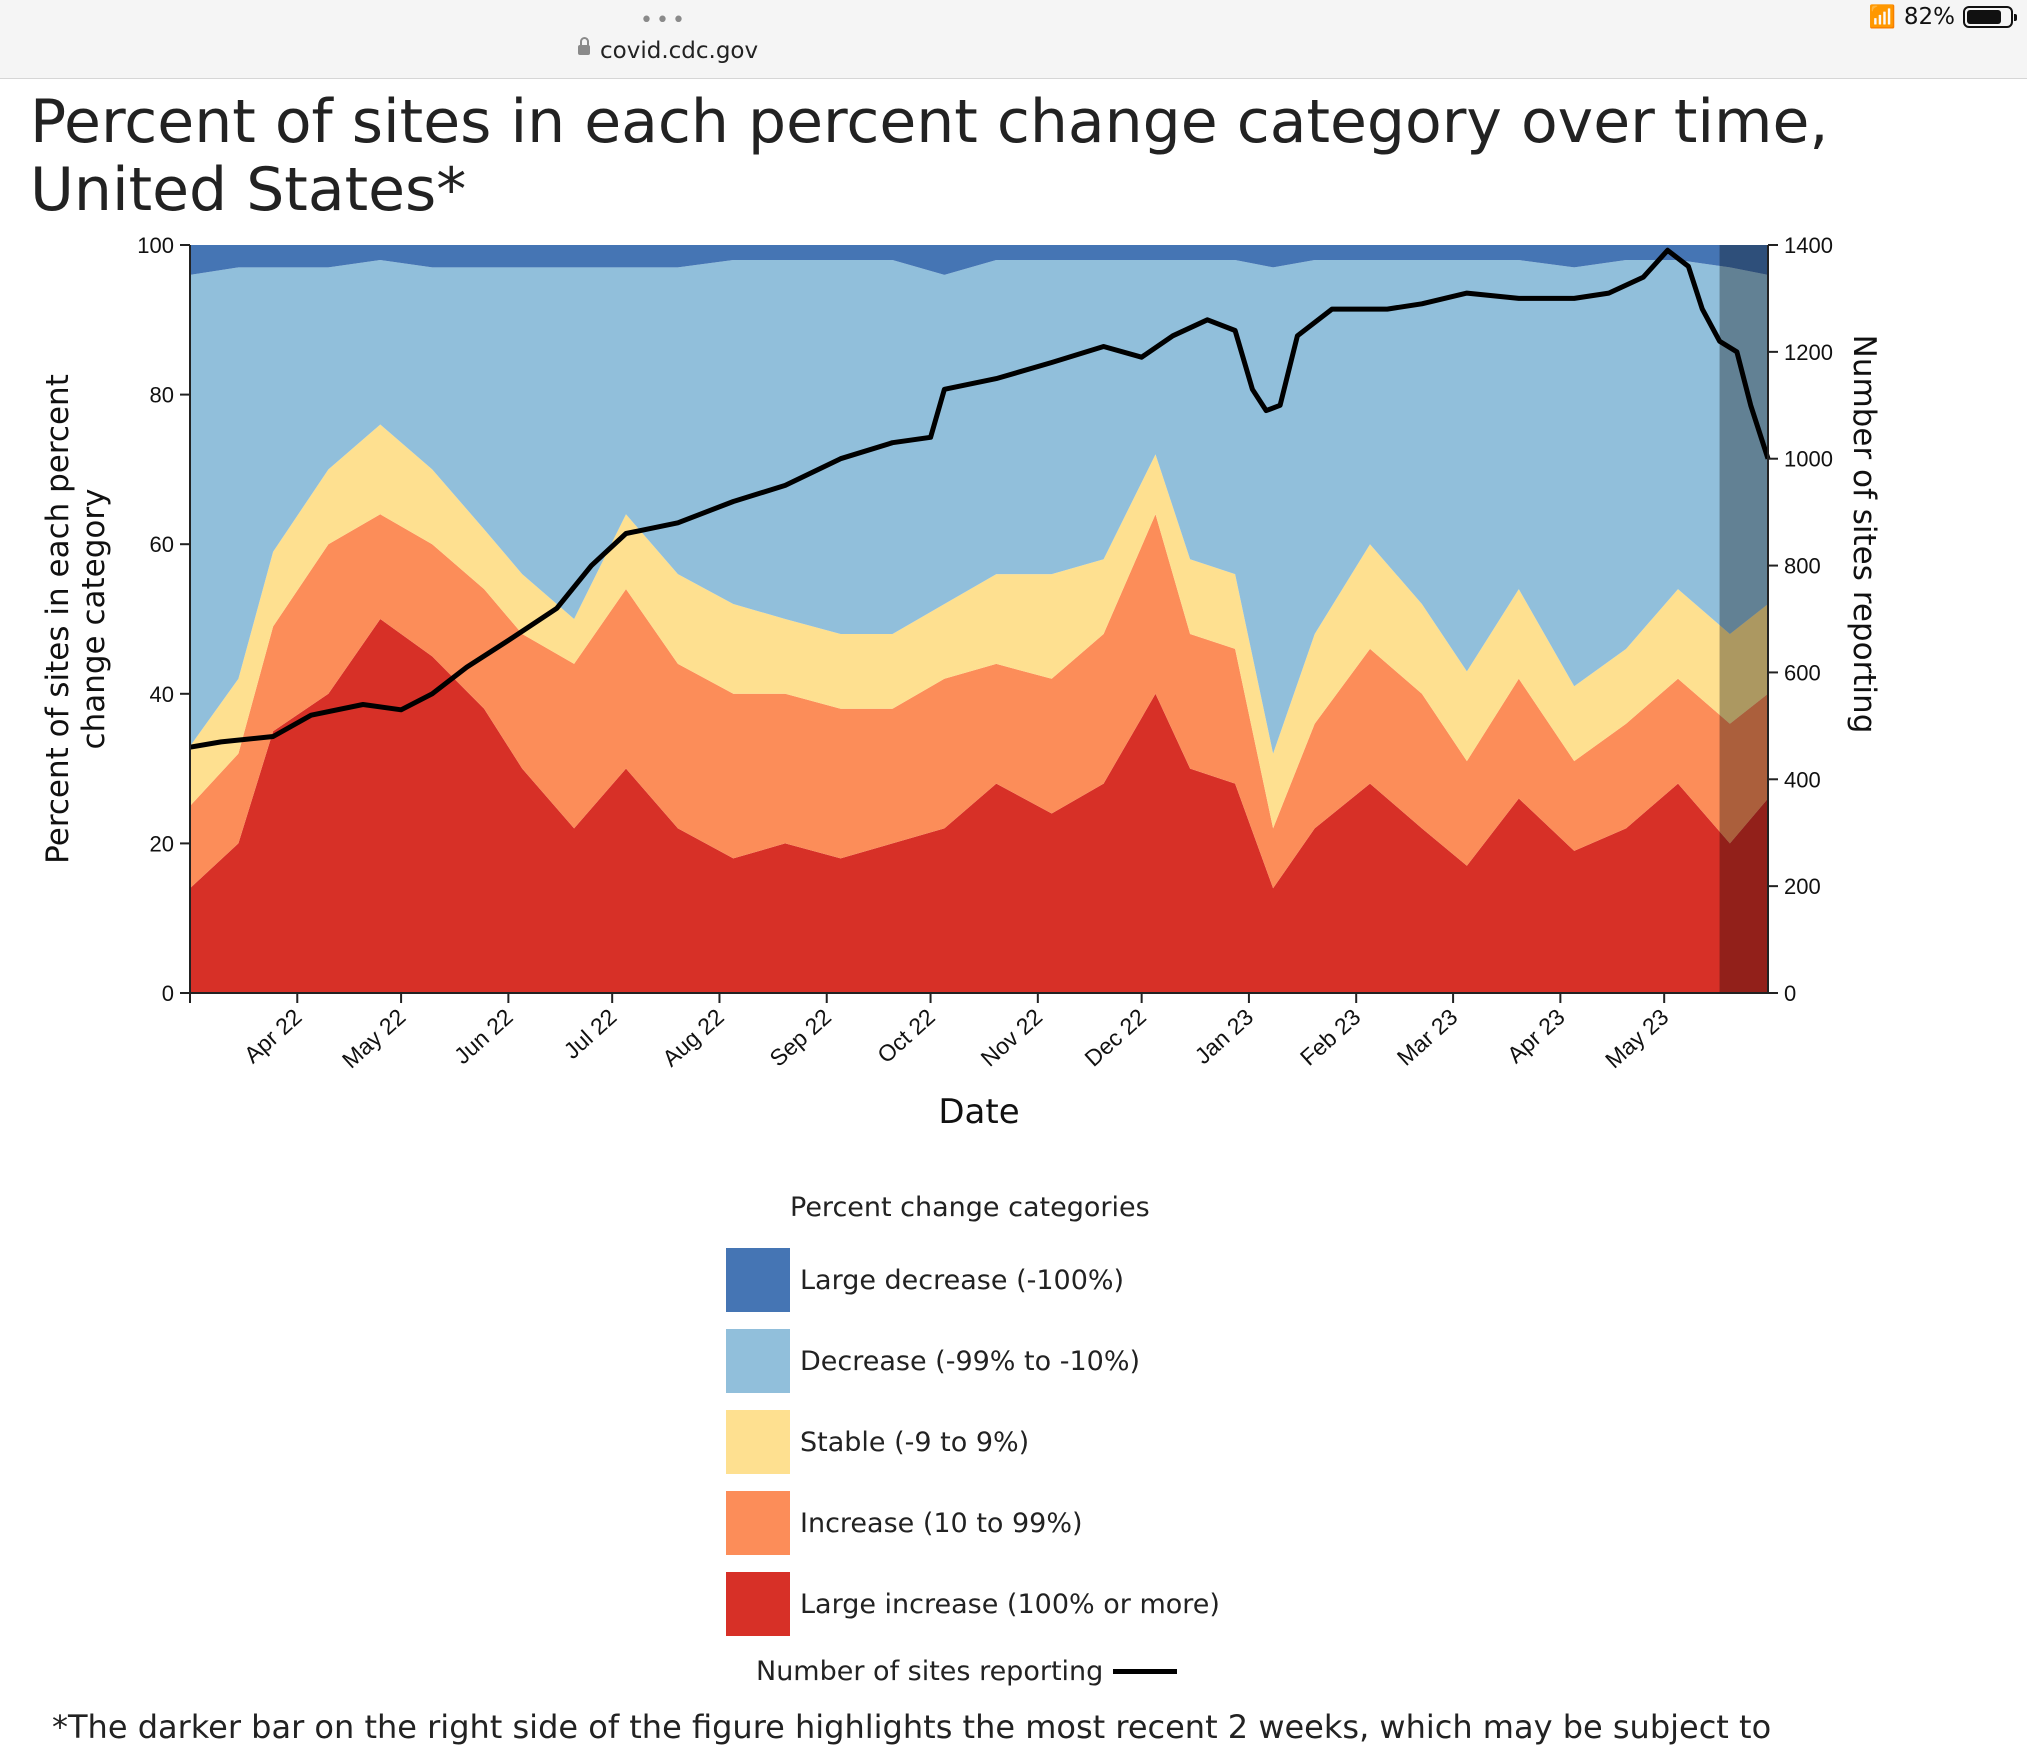 The width and height of the screenshot is (2027, 1755). I want to click on y2-axis-label: Number of sites reporting, so click(1864, 534).